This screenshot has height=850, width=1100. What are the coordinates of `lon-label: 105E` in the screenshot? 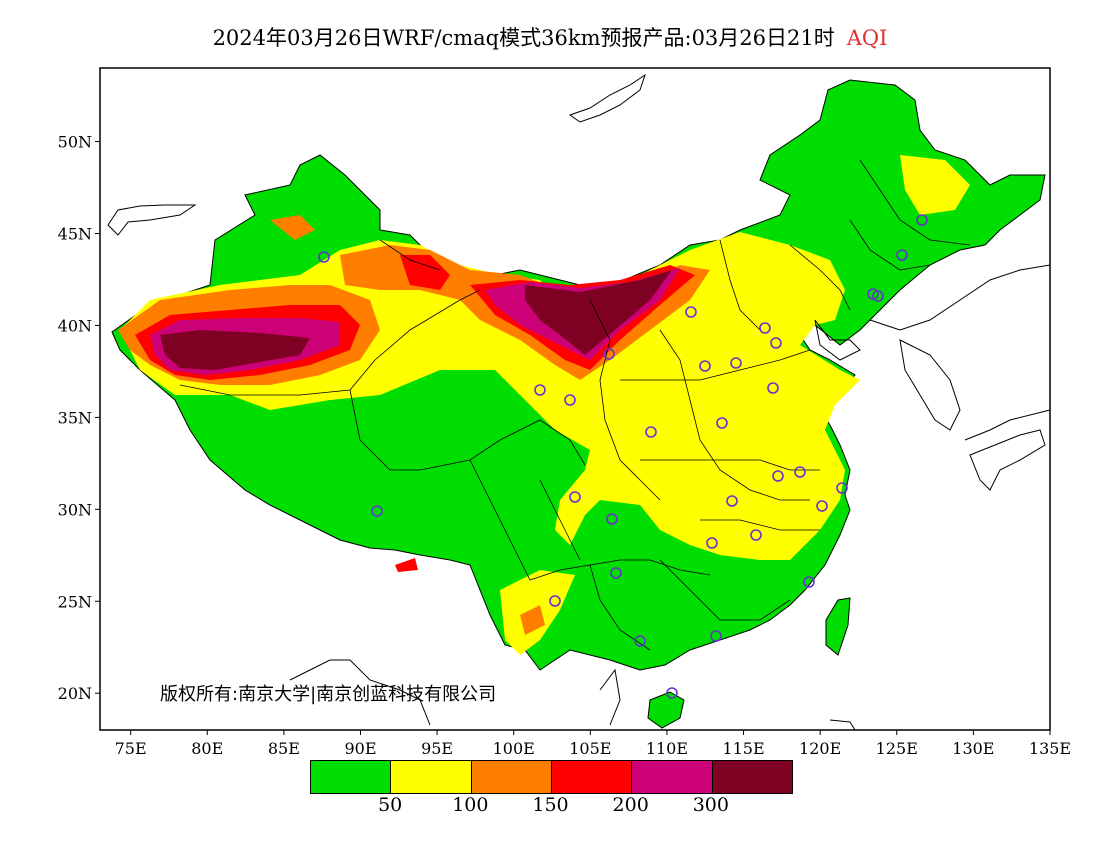 It's located at (590, 748).